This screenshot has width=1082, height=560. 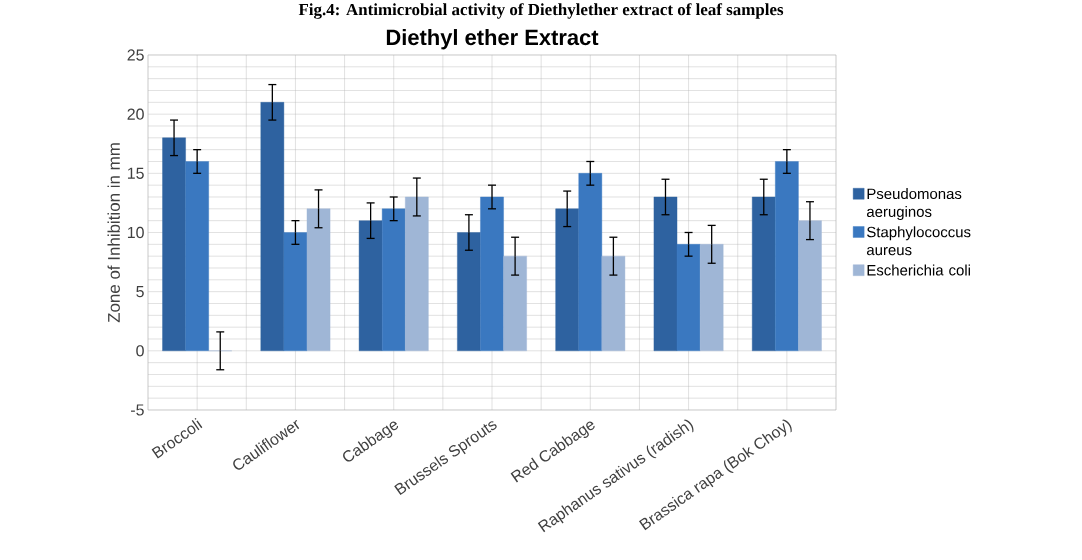 I want to click on y-tick-label: 15, so click(x=135, y=173).